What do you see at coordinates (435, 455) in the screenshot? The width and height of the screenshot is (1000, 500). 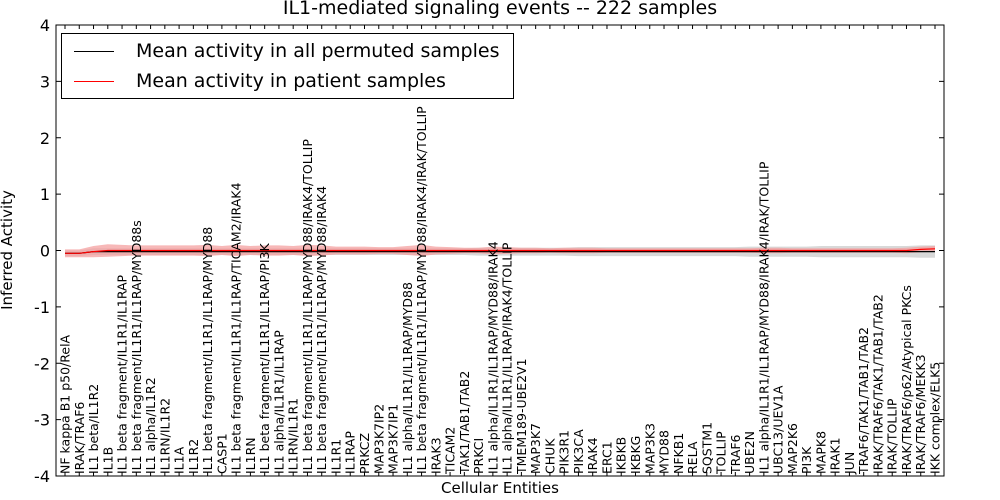 I see `x-tick-label: IRAK3` at bounding box center [435, 455].